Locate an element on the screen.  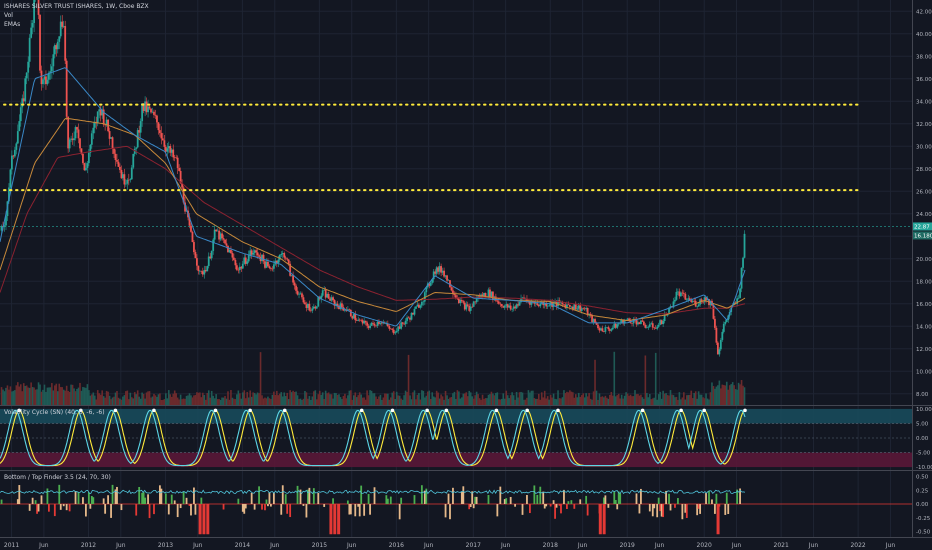
x-tick-label: 2013 is located at coordinates (165, 545).